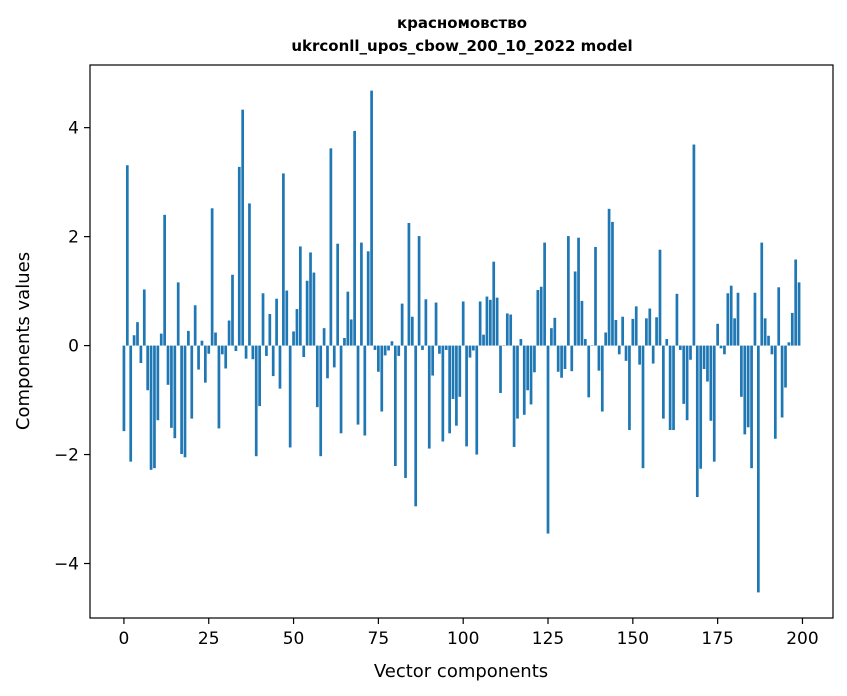 Image resolution: width=847 pixels, height=696 pixels. What do you see at coordinates (461, 671) in the screenshot?
I see `x-axis-label: Vector components` at bounding box center [461, 671].